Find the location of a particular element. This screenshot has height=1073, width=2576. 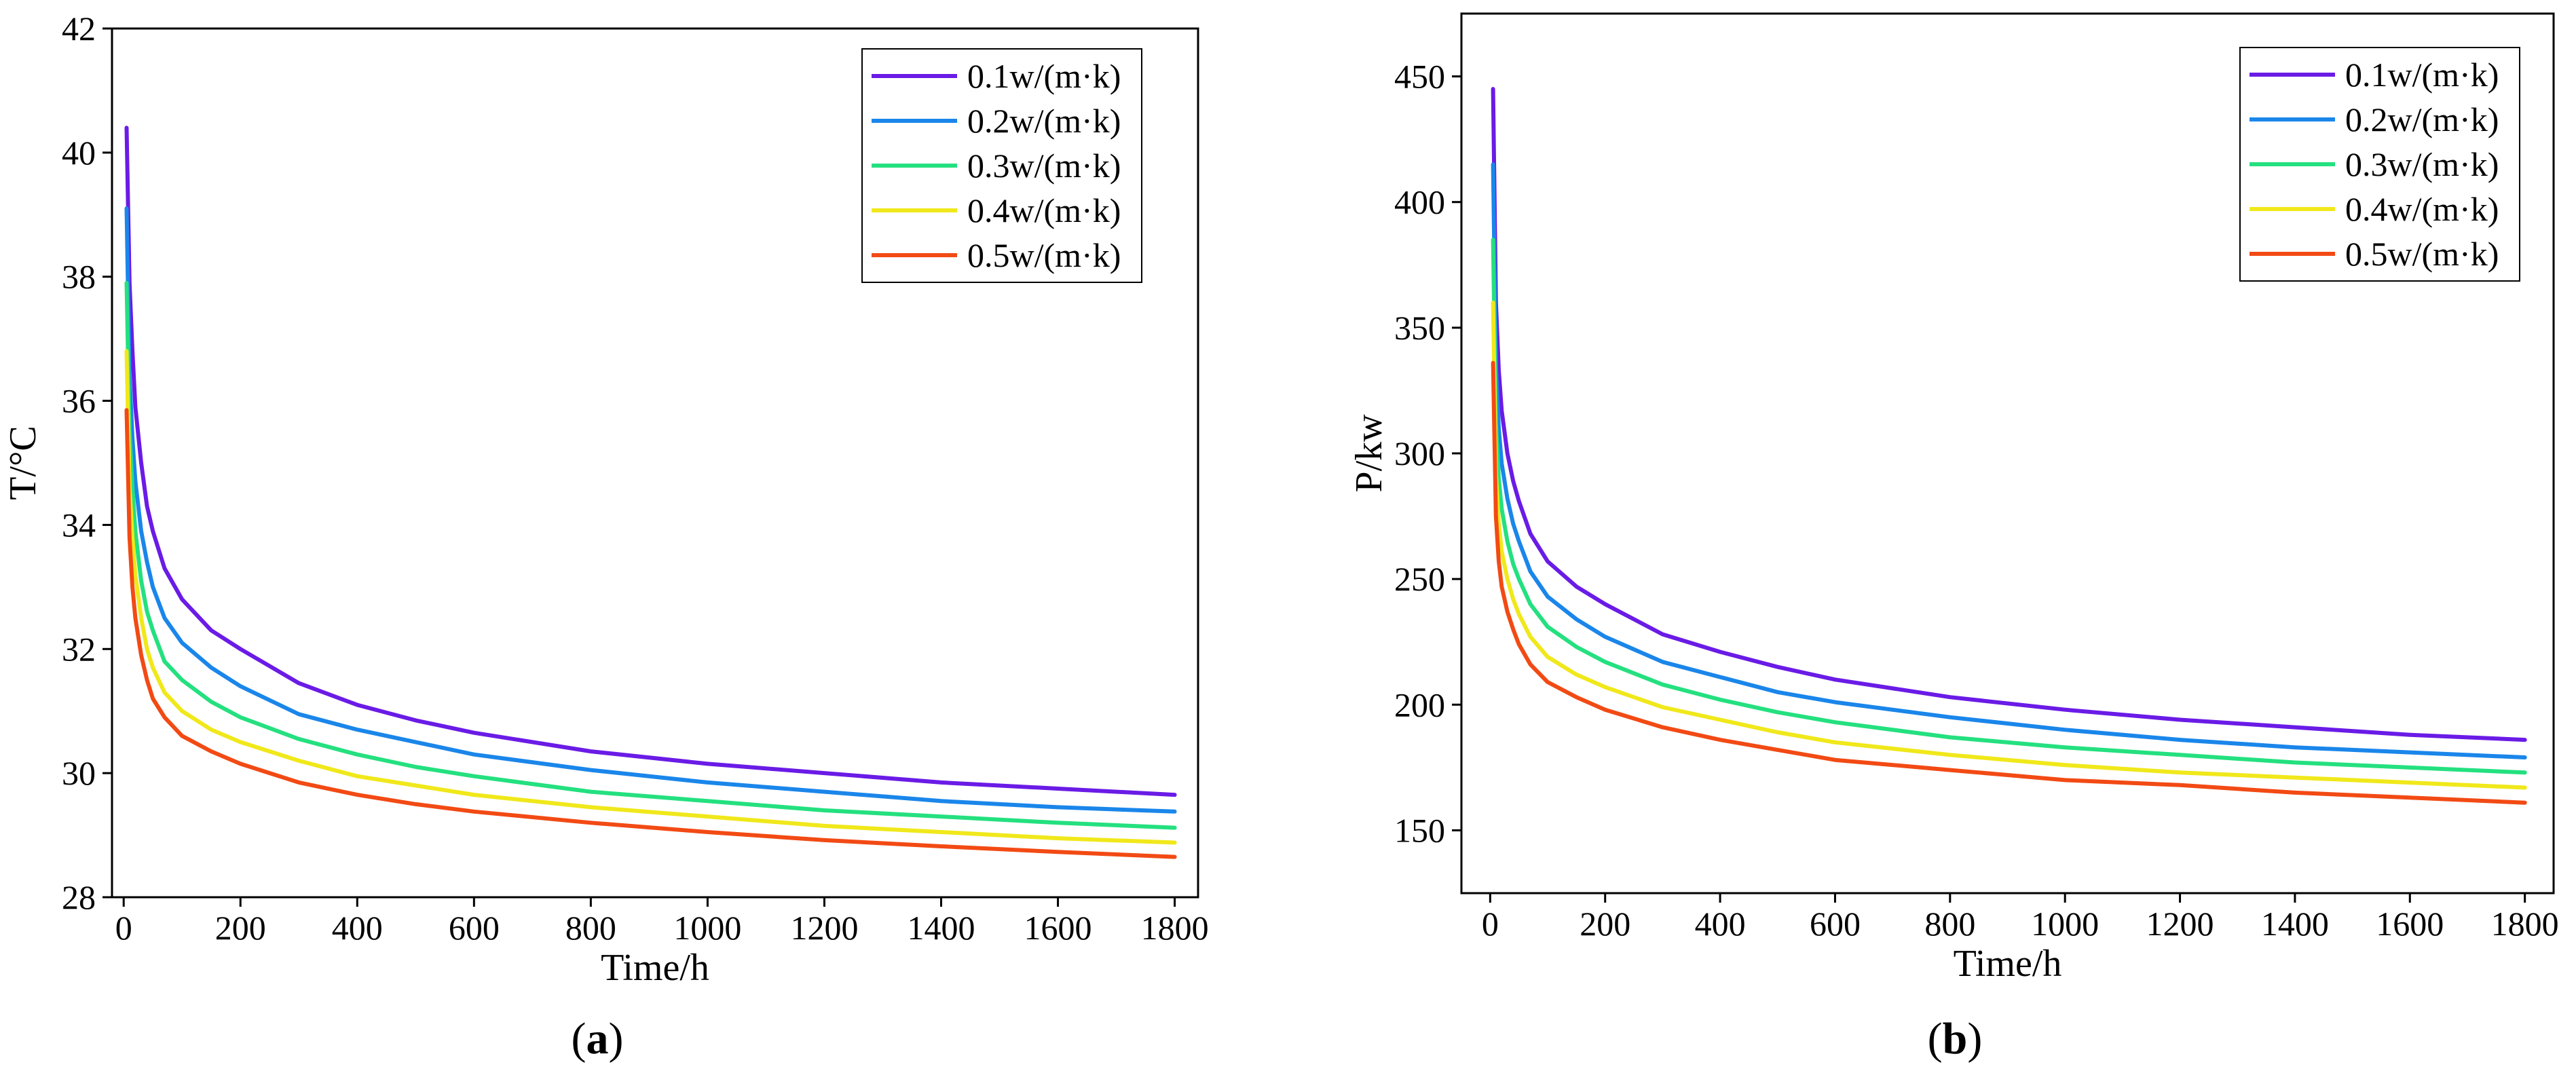

y-tick-label: 28 is located at coordinates (79, 897).